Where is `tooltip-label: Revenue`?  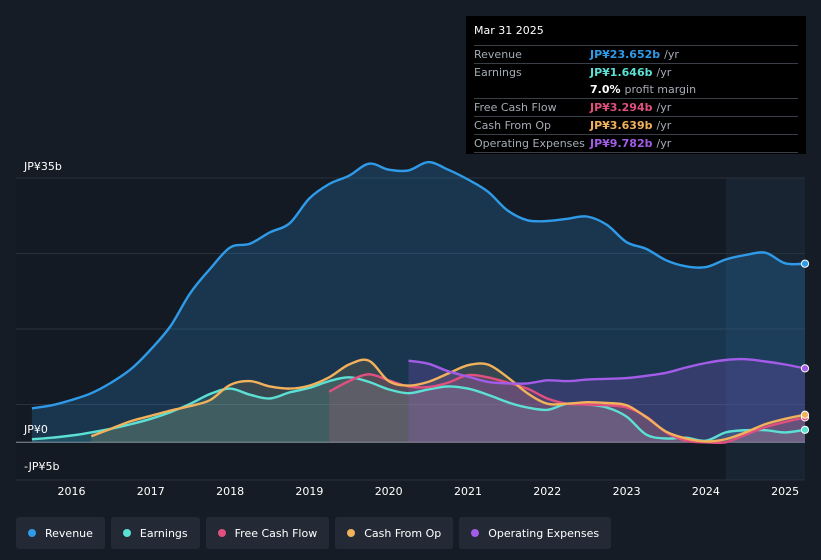 tooltip-label: Revenue is located at coordinates (498, 54).